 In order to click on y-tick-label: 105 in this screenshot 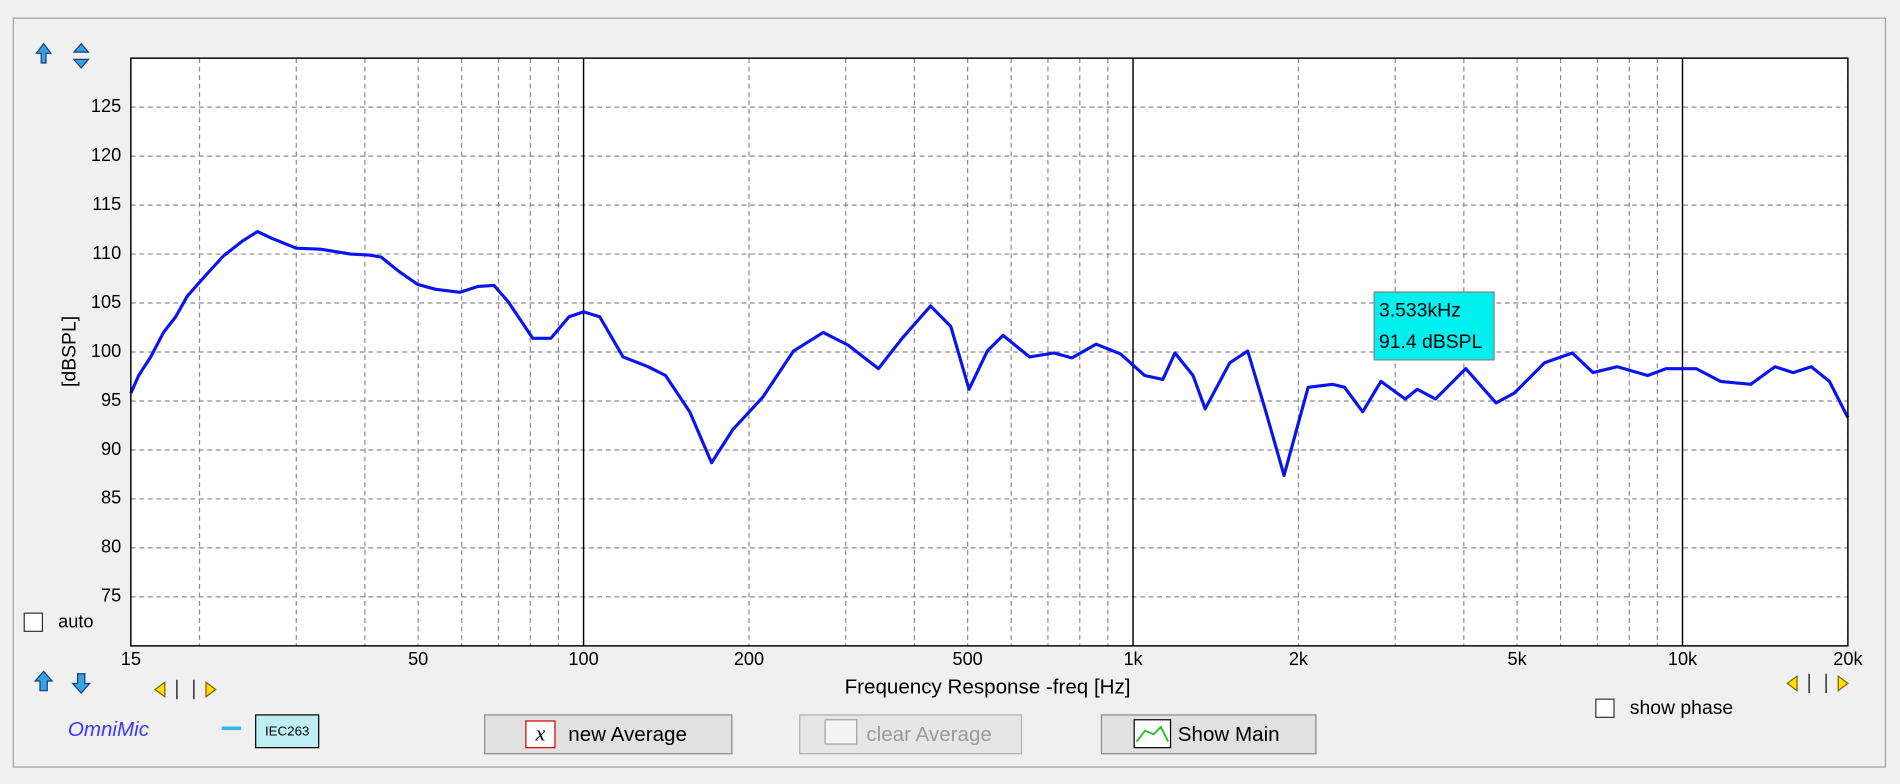, I will do `click(106, 302)`.